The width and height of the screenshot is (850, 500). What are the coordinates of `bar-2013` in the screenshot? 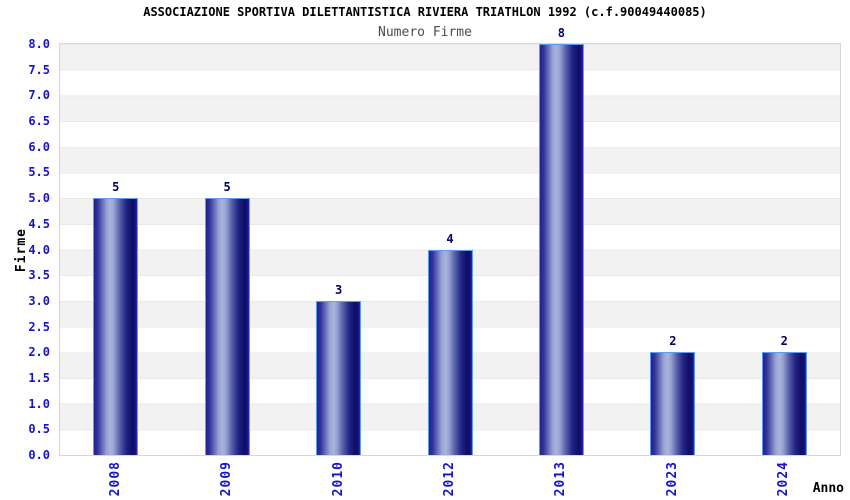 It's located at (561, 249).